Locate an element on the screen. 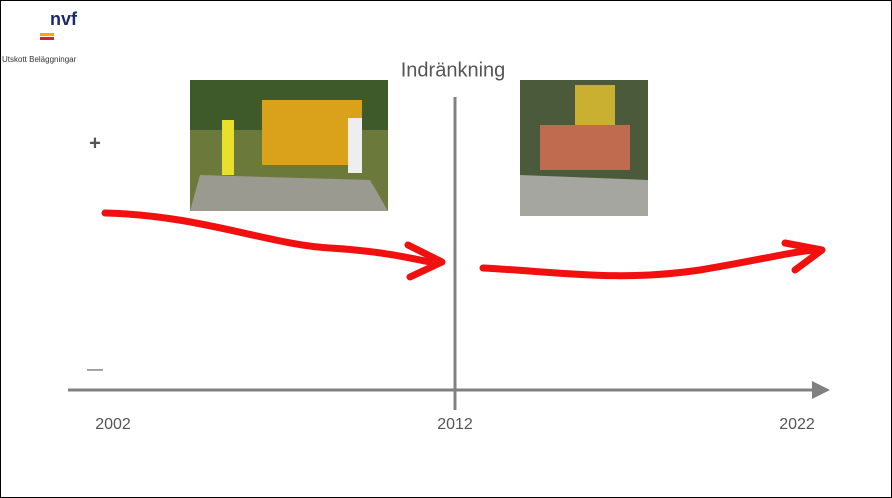  logo: nvf Utskott Beläggningar is located at coordinates (40, 36).